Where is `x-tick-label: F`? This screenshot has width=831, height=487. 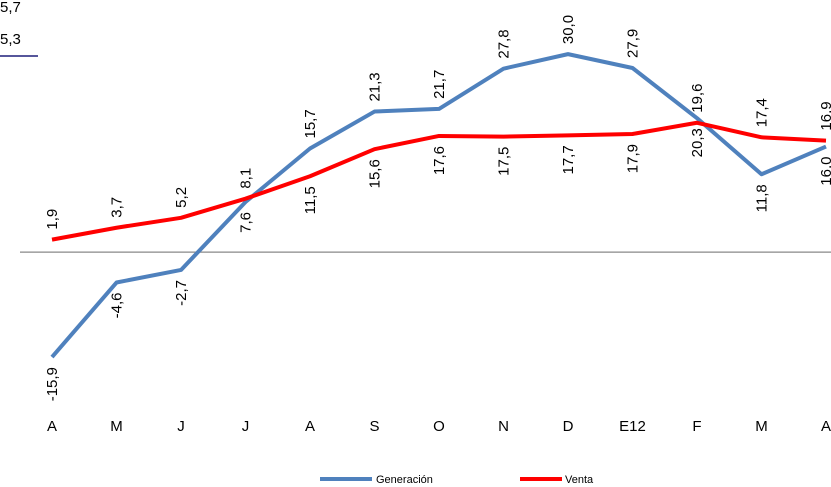 x-tick-label: F is located at coordinates (696, 426).